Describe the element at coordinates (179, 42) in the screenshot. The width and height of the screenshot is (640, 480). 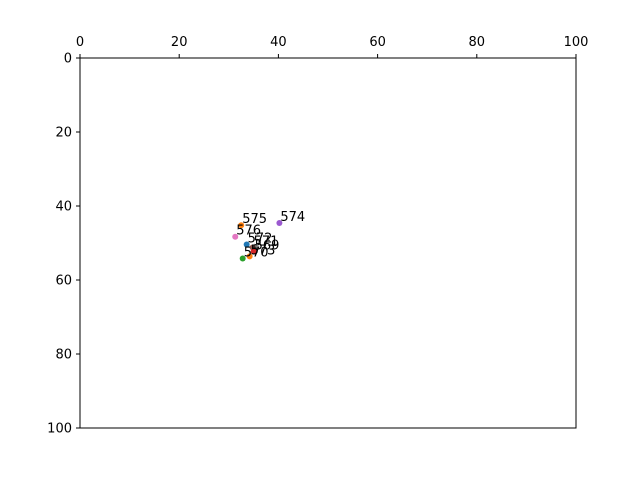
I see `x-tick-label: 20` at that location.